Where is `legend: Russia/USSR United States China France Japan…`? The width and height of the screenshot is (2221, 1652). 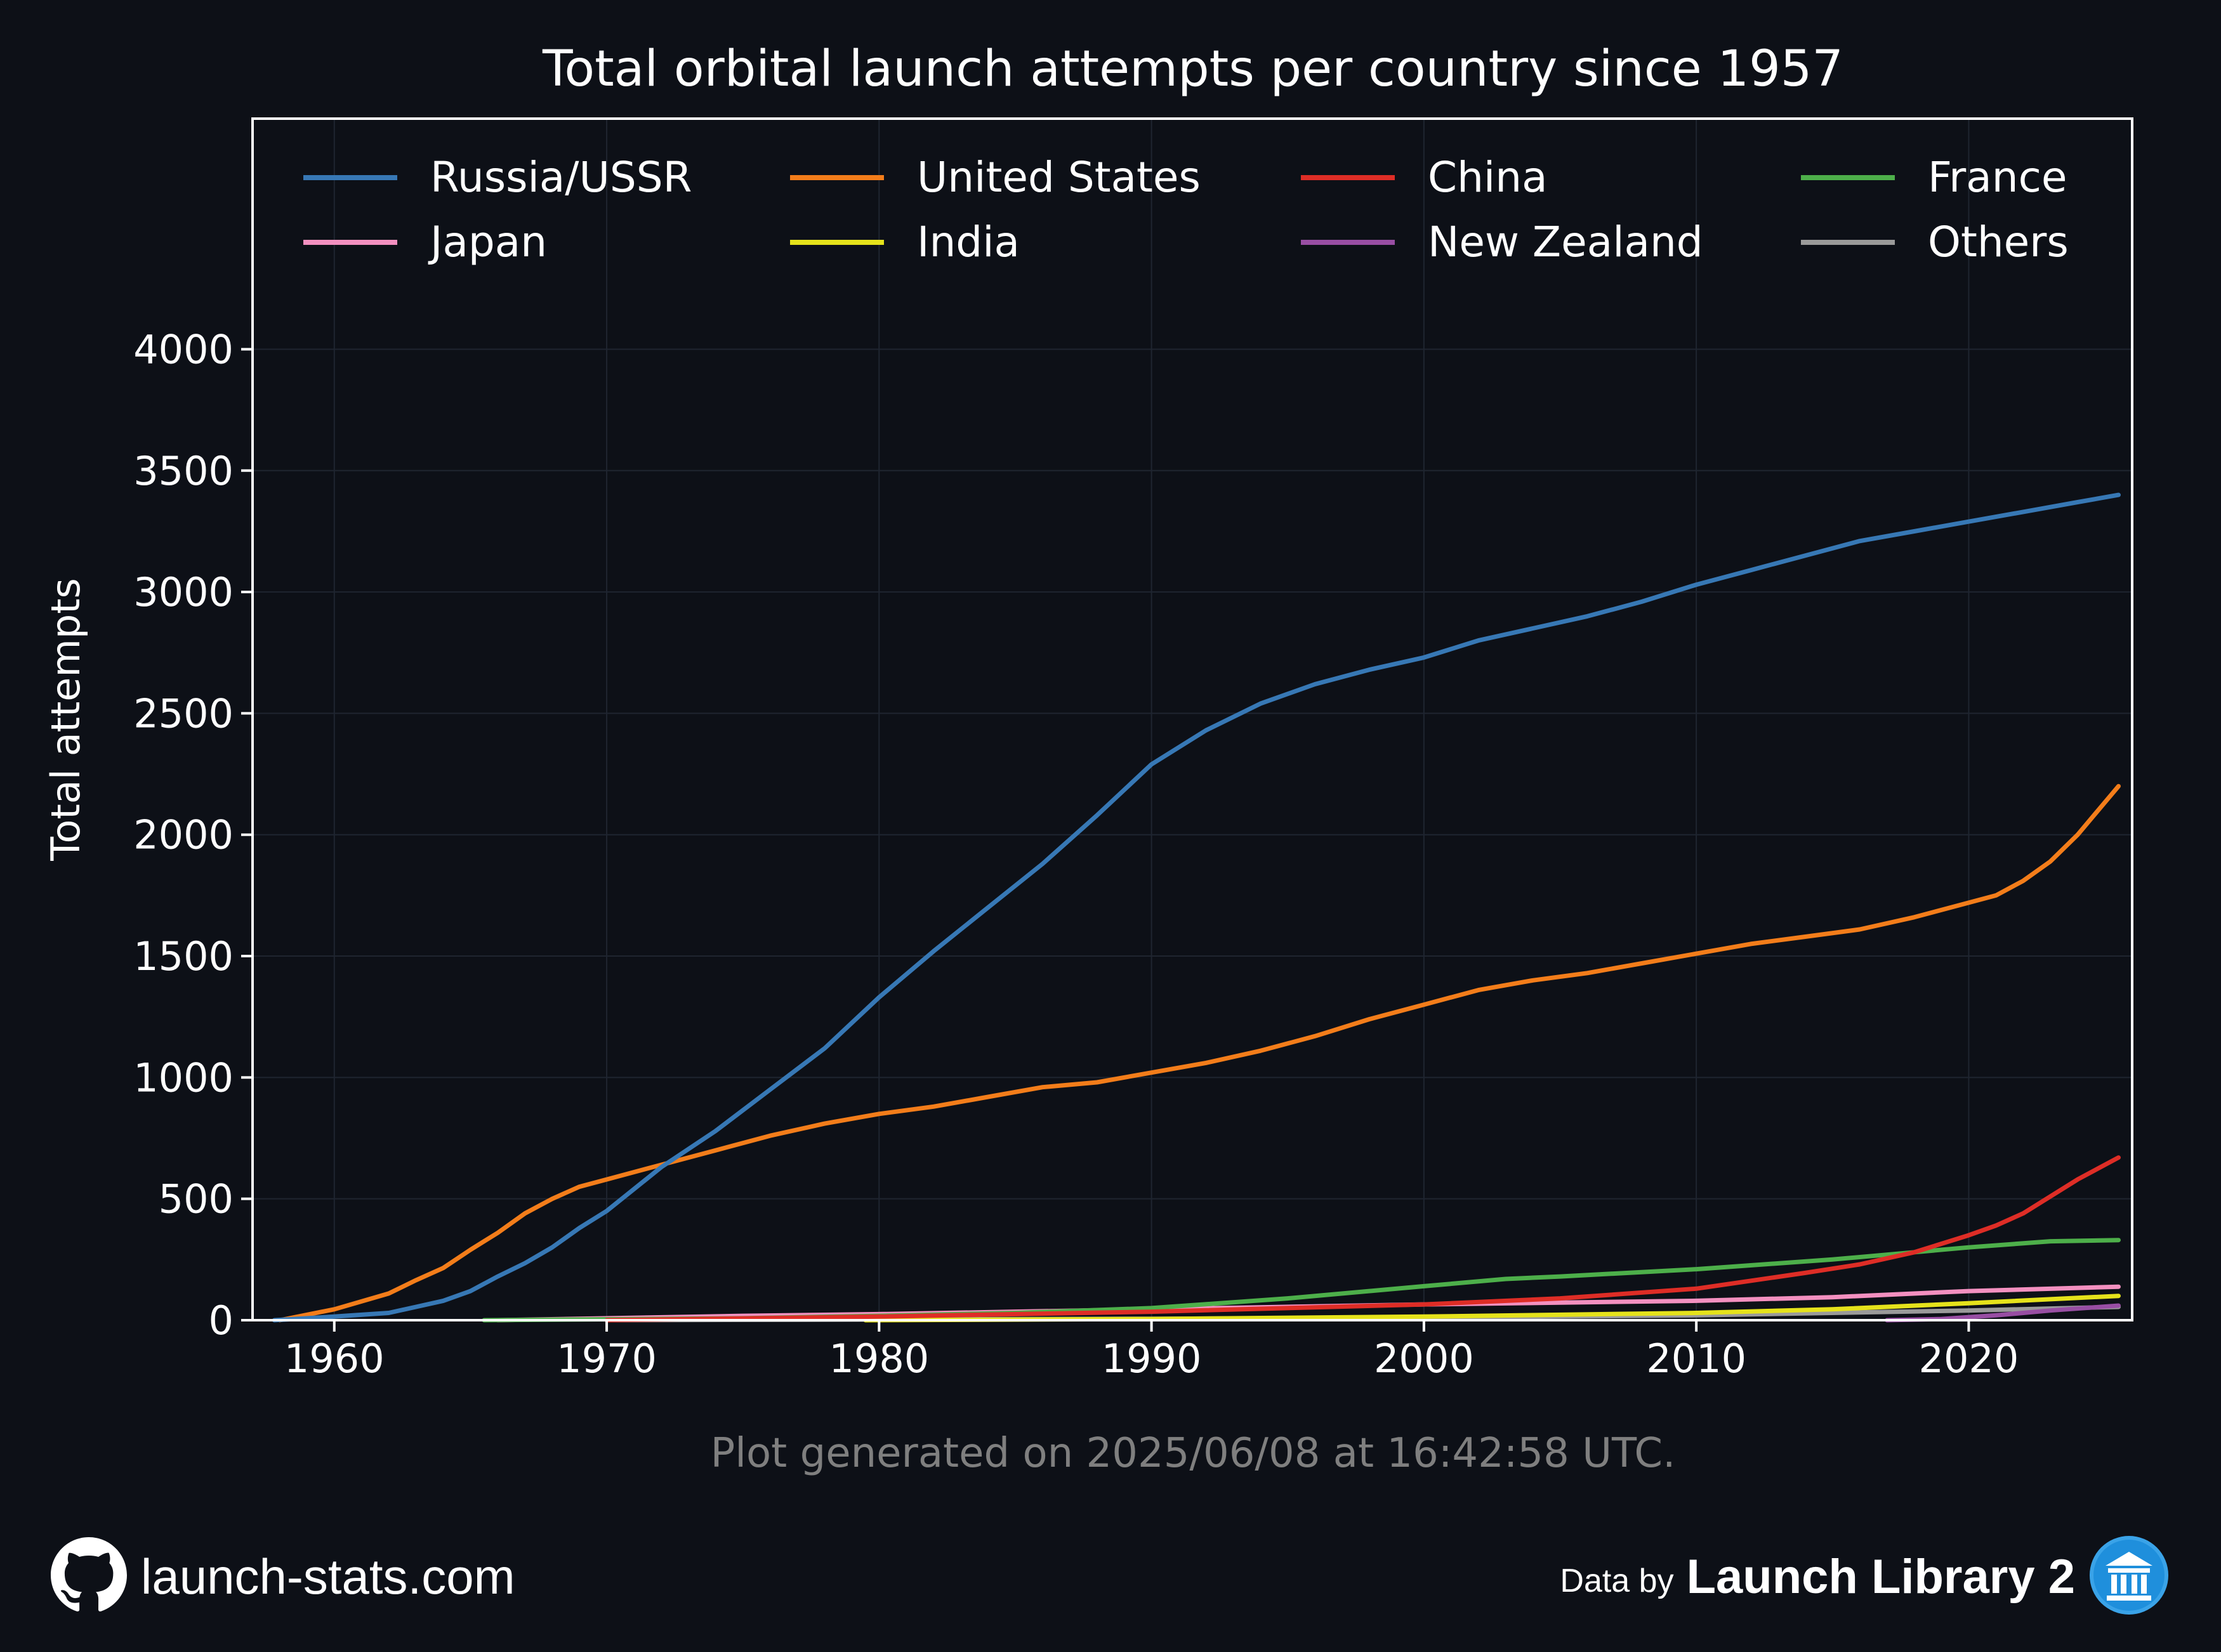
legend: Russia/USSR United States China France Japan… is located at coordinates (1186, 209).